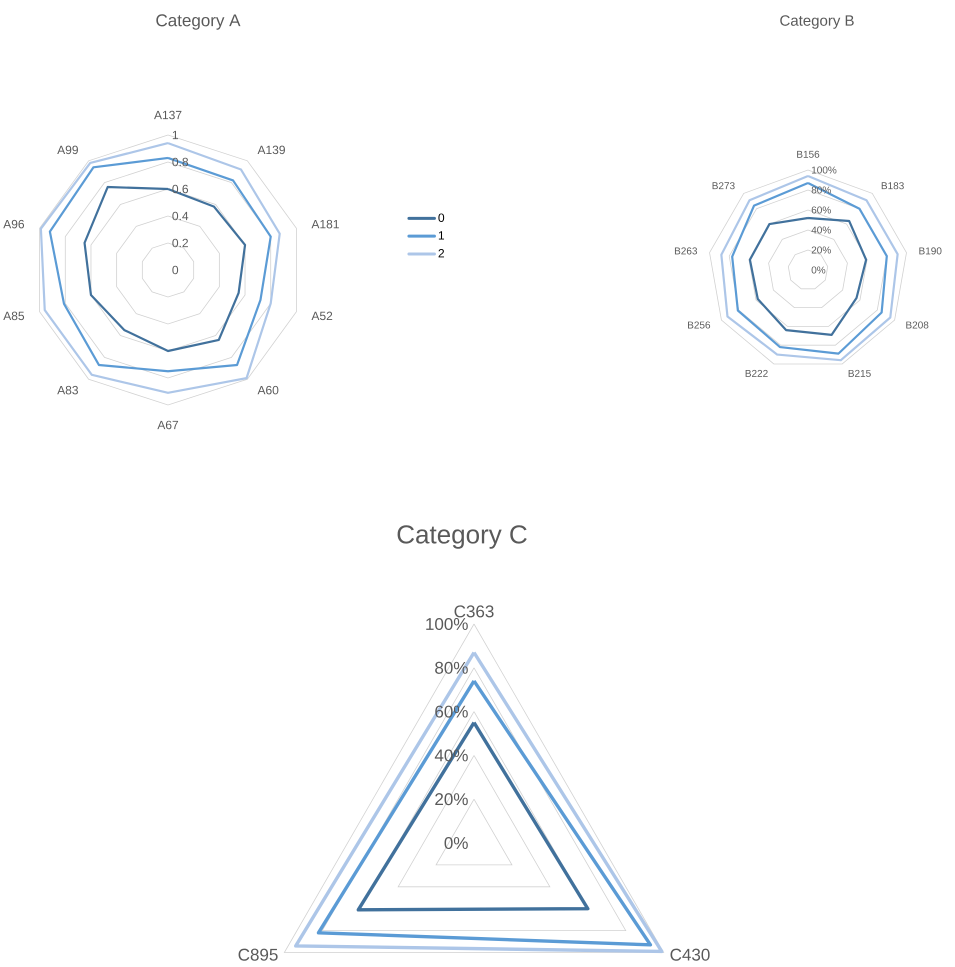 The image size is (955, 967). What do you see at coordinates (175, 135) in the screenshot?
I see `y-tick-label: 1` at bounding box center [175, 135].